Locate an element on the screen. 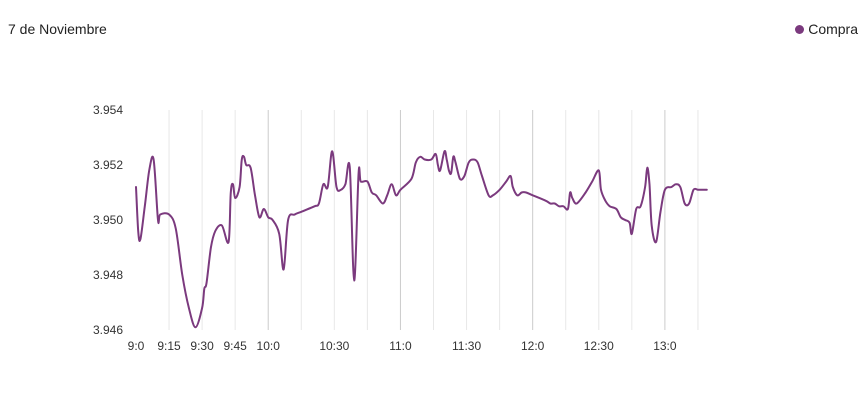 This screenshot has height=417, width=865. x-tick-label: 9:15 is located at coordinates (169, 346).